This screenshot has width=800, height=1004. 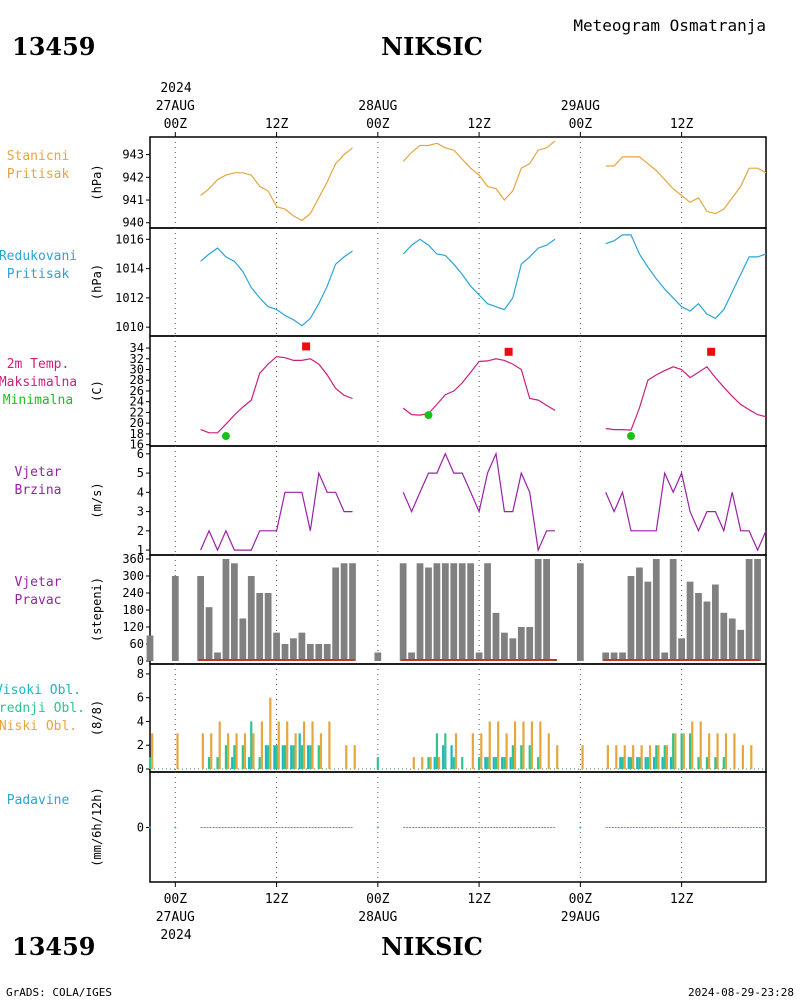 What do you see at coordinates (38, 400) in the screenshot?
I see `panel-label-line: Minimalna` at bounding box center [38, 400].